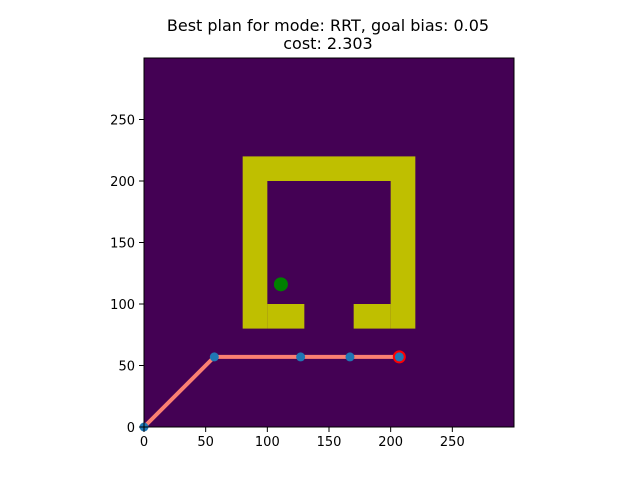 The height and width of the screenshot is (480, 640). Describe the element at coordinates (144, 442) in the screenshot. I see `x-tick-label-0: 0` at that location.